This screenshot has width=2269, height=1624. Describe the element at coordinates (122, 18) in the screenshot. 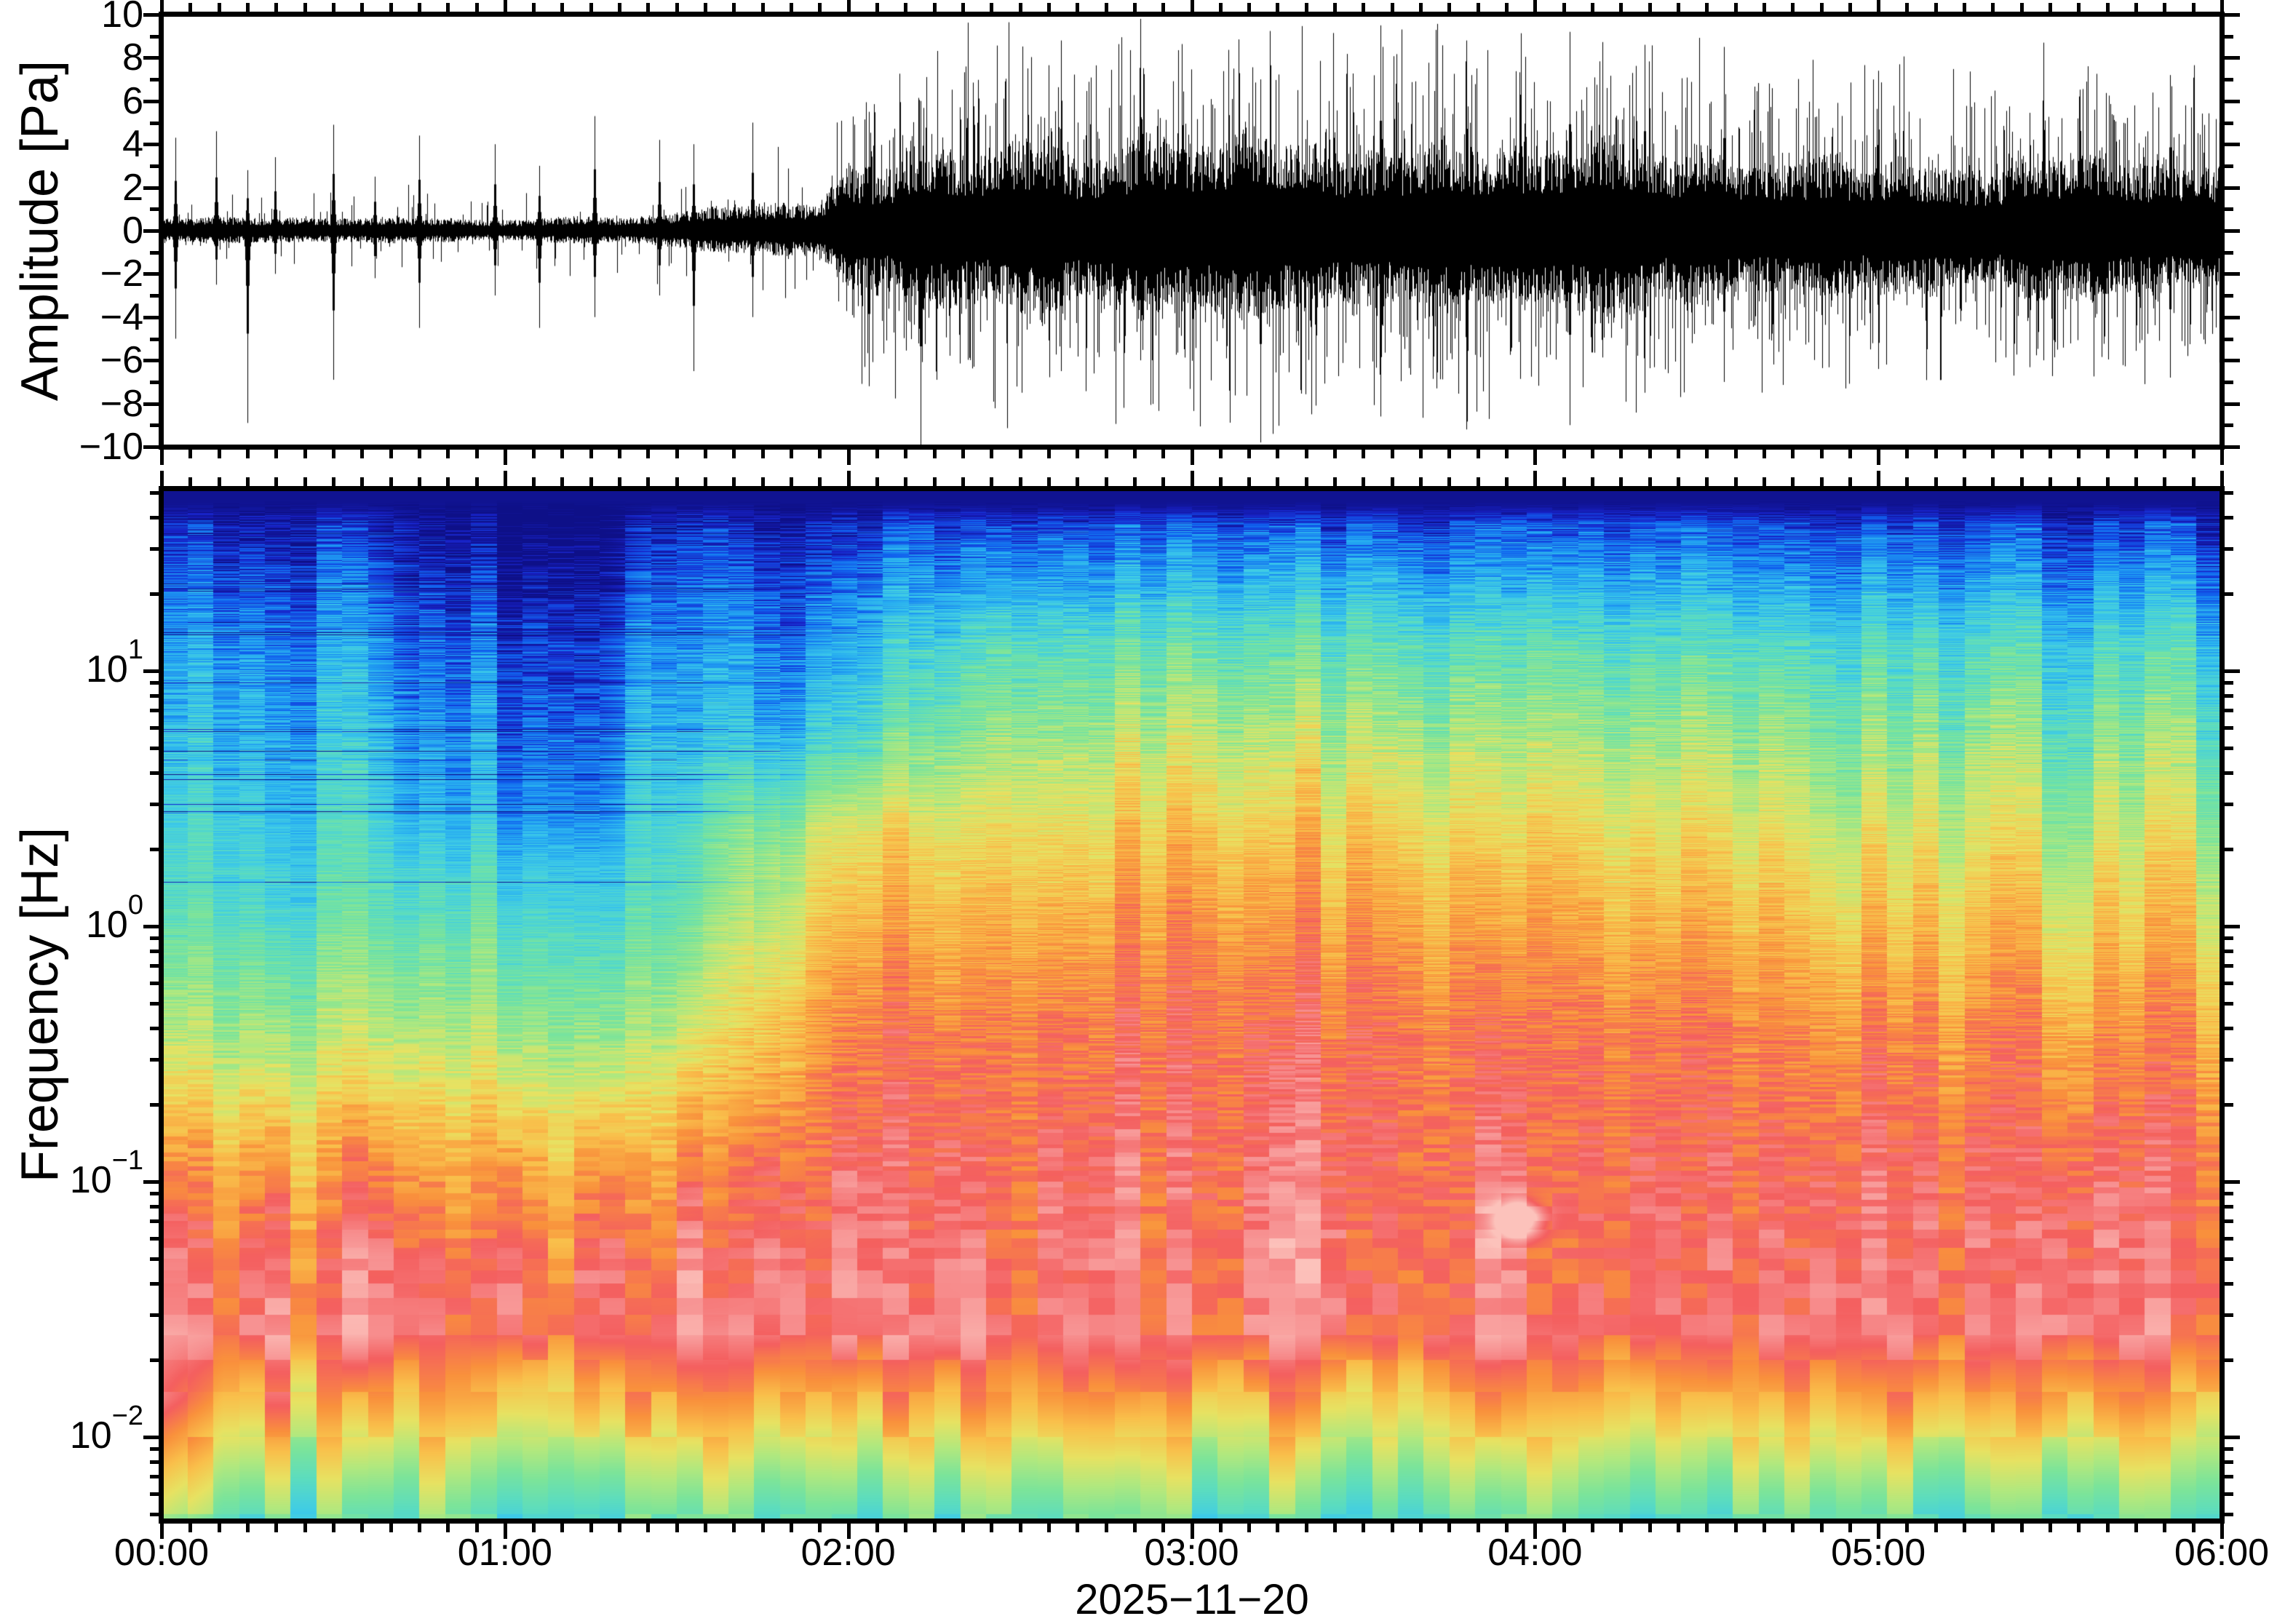

I see `amplitude-tick-label: 10` at that location.